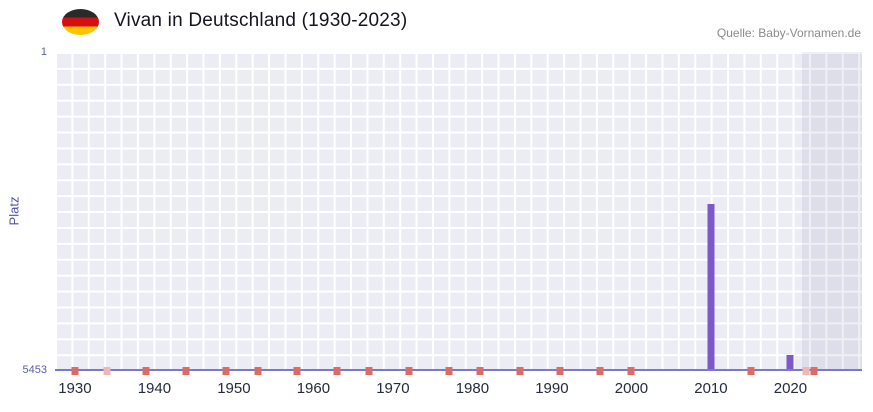 The height and width of the screenshot is (412, 873). I want to click on rank-bar-2010, so click(711, 286).